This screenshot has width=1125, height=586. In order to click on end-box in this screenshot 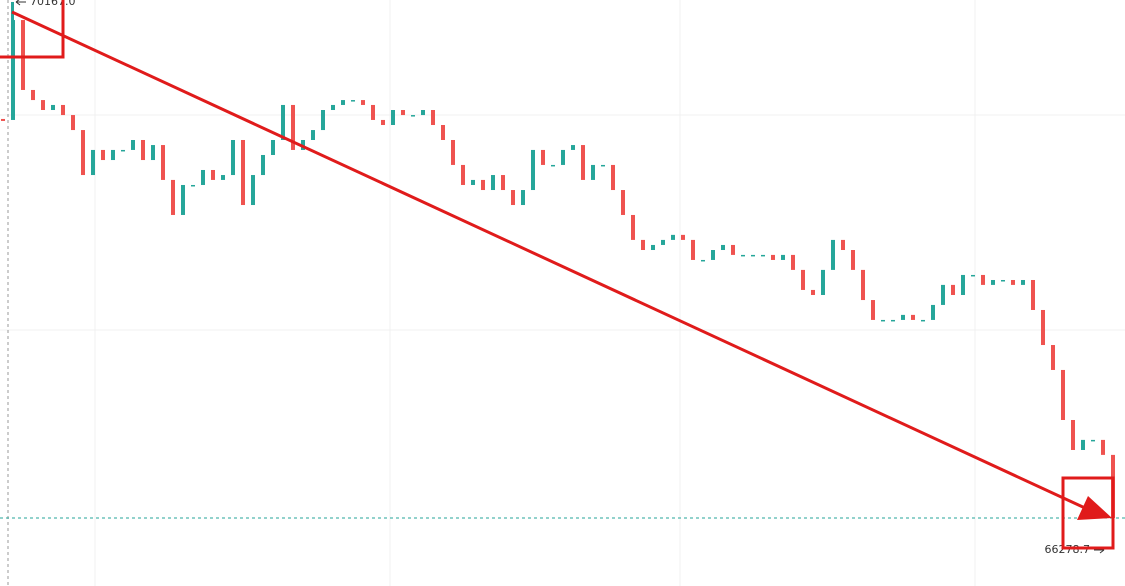, I will do `click(1088, 513)`.